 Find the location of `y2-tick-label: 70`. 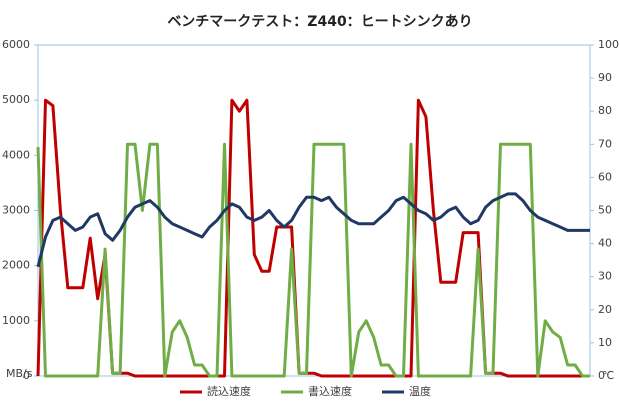

y2-tick-label: 70 is located at coordinates (605, 143).